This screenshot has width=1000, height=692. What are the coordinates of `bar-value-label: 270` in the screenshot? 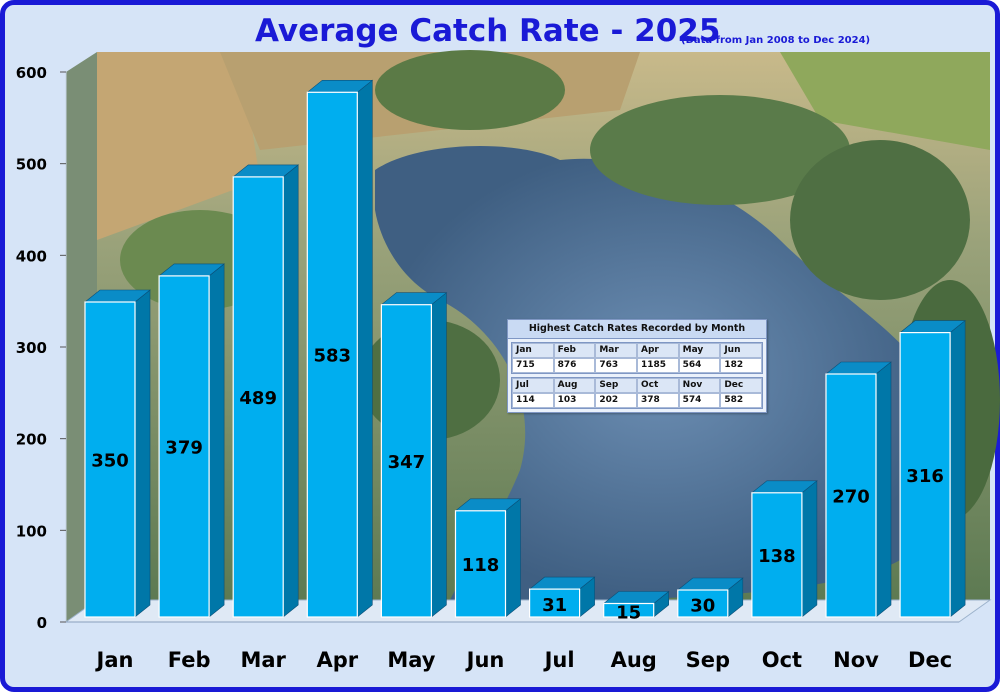 It's located at (851, 497).